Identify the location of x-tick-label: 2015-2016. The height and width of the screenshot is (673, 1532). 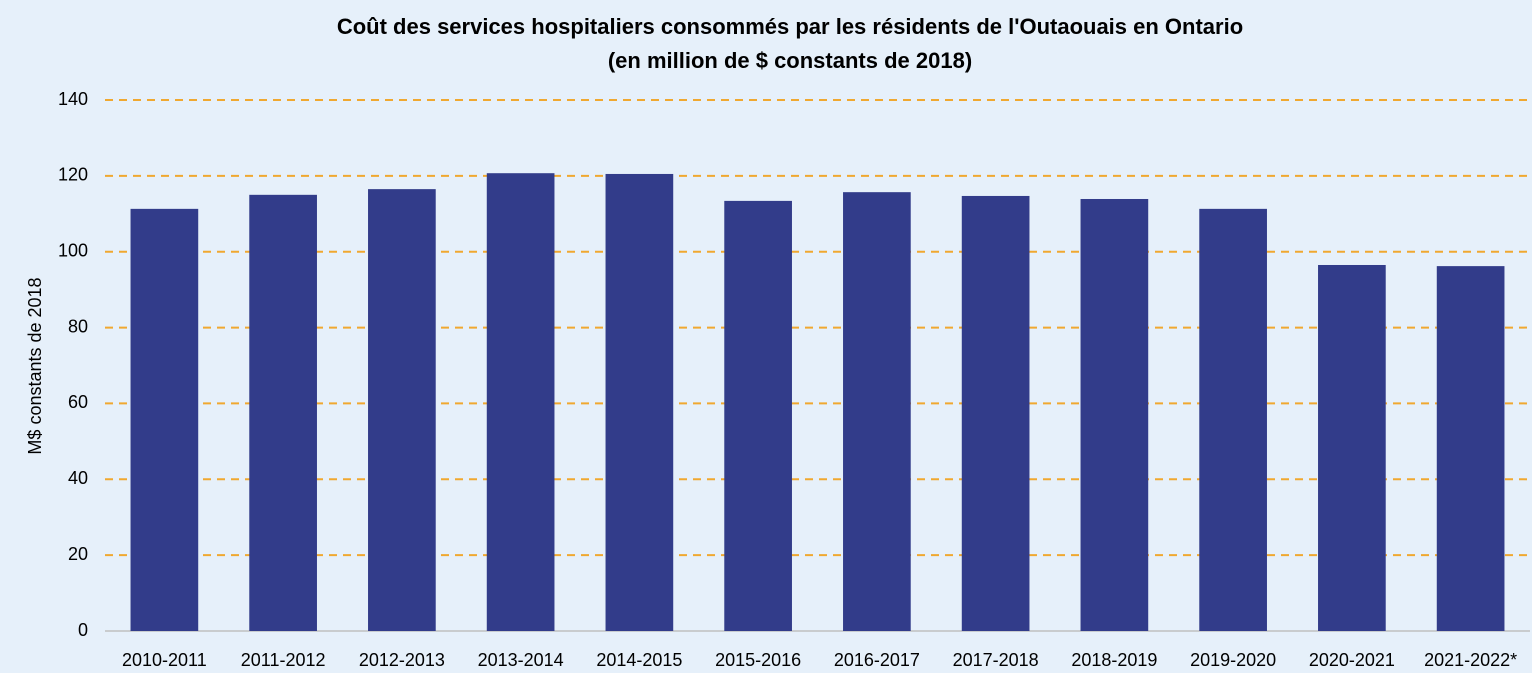
(758, 660).